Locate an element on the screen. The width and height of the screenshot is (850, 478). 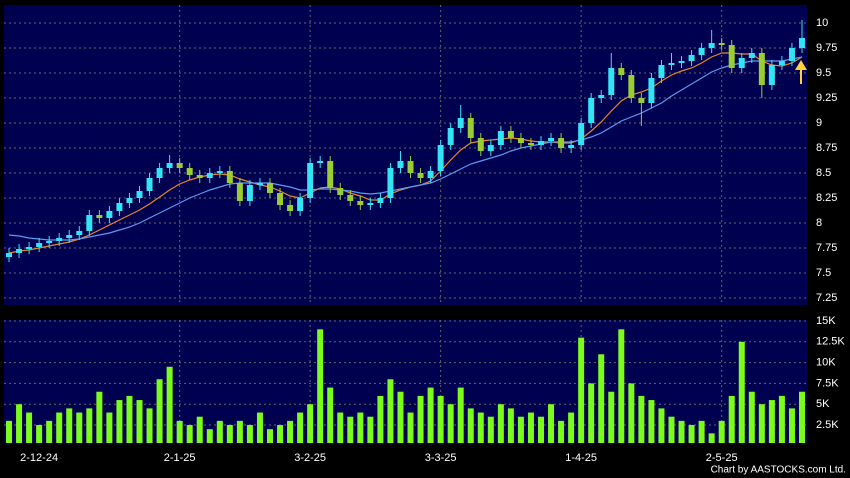
y-tick-label: 5K is located at coordinates (823, 404).